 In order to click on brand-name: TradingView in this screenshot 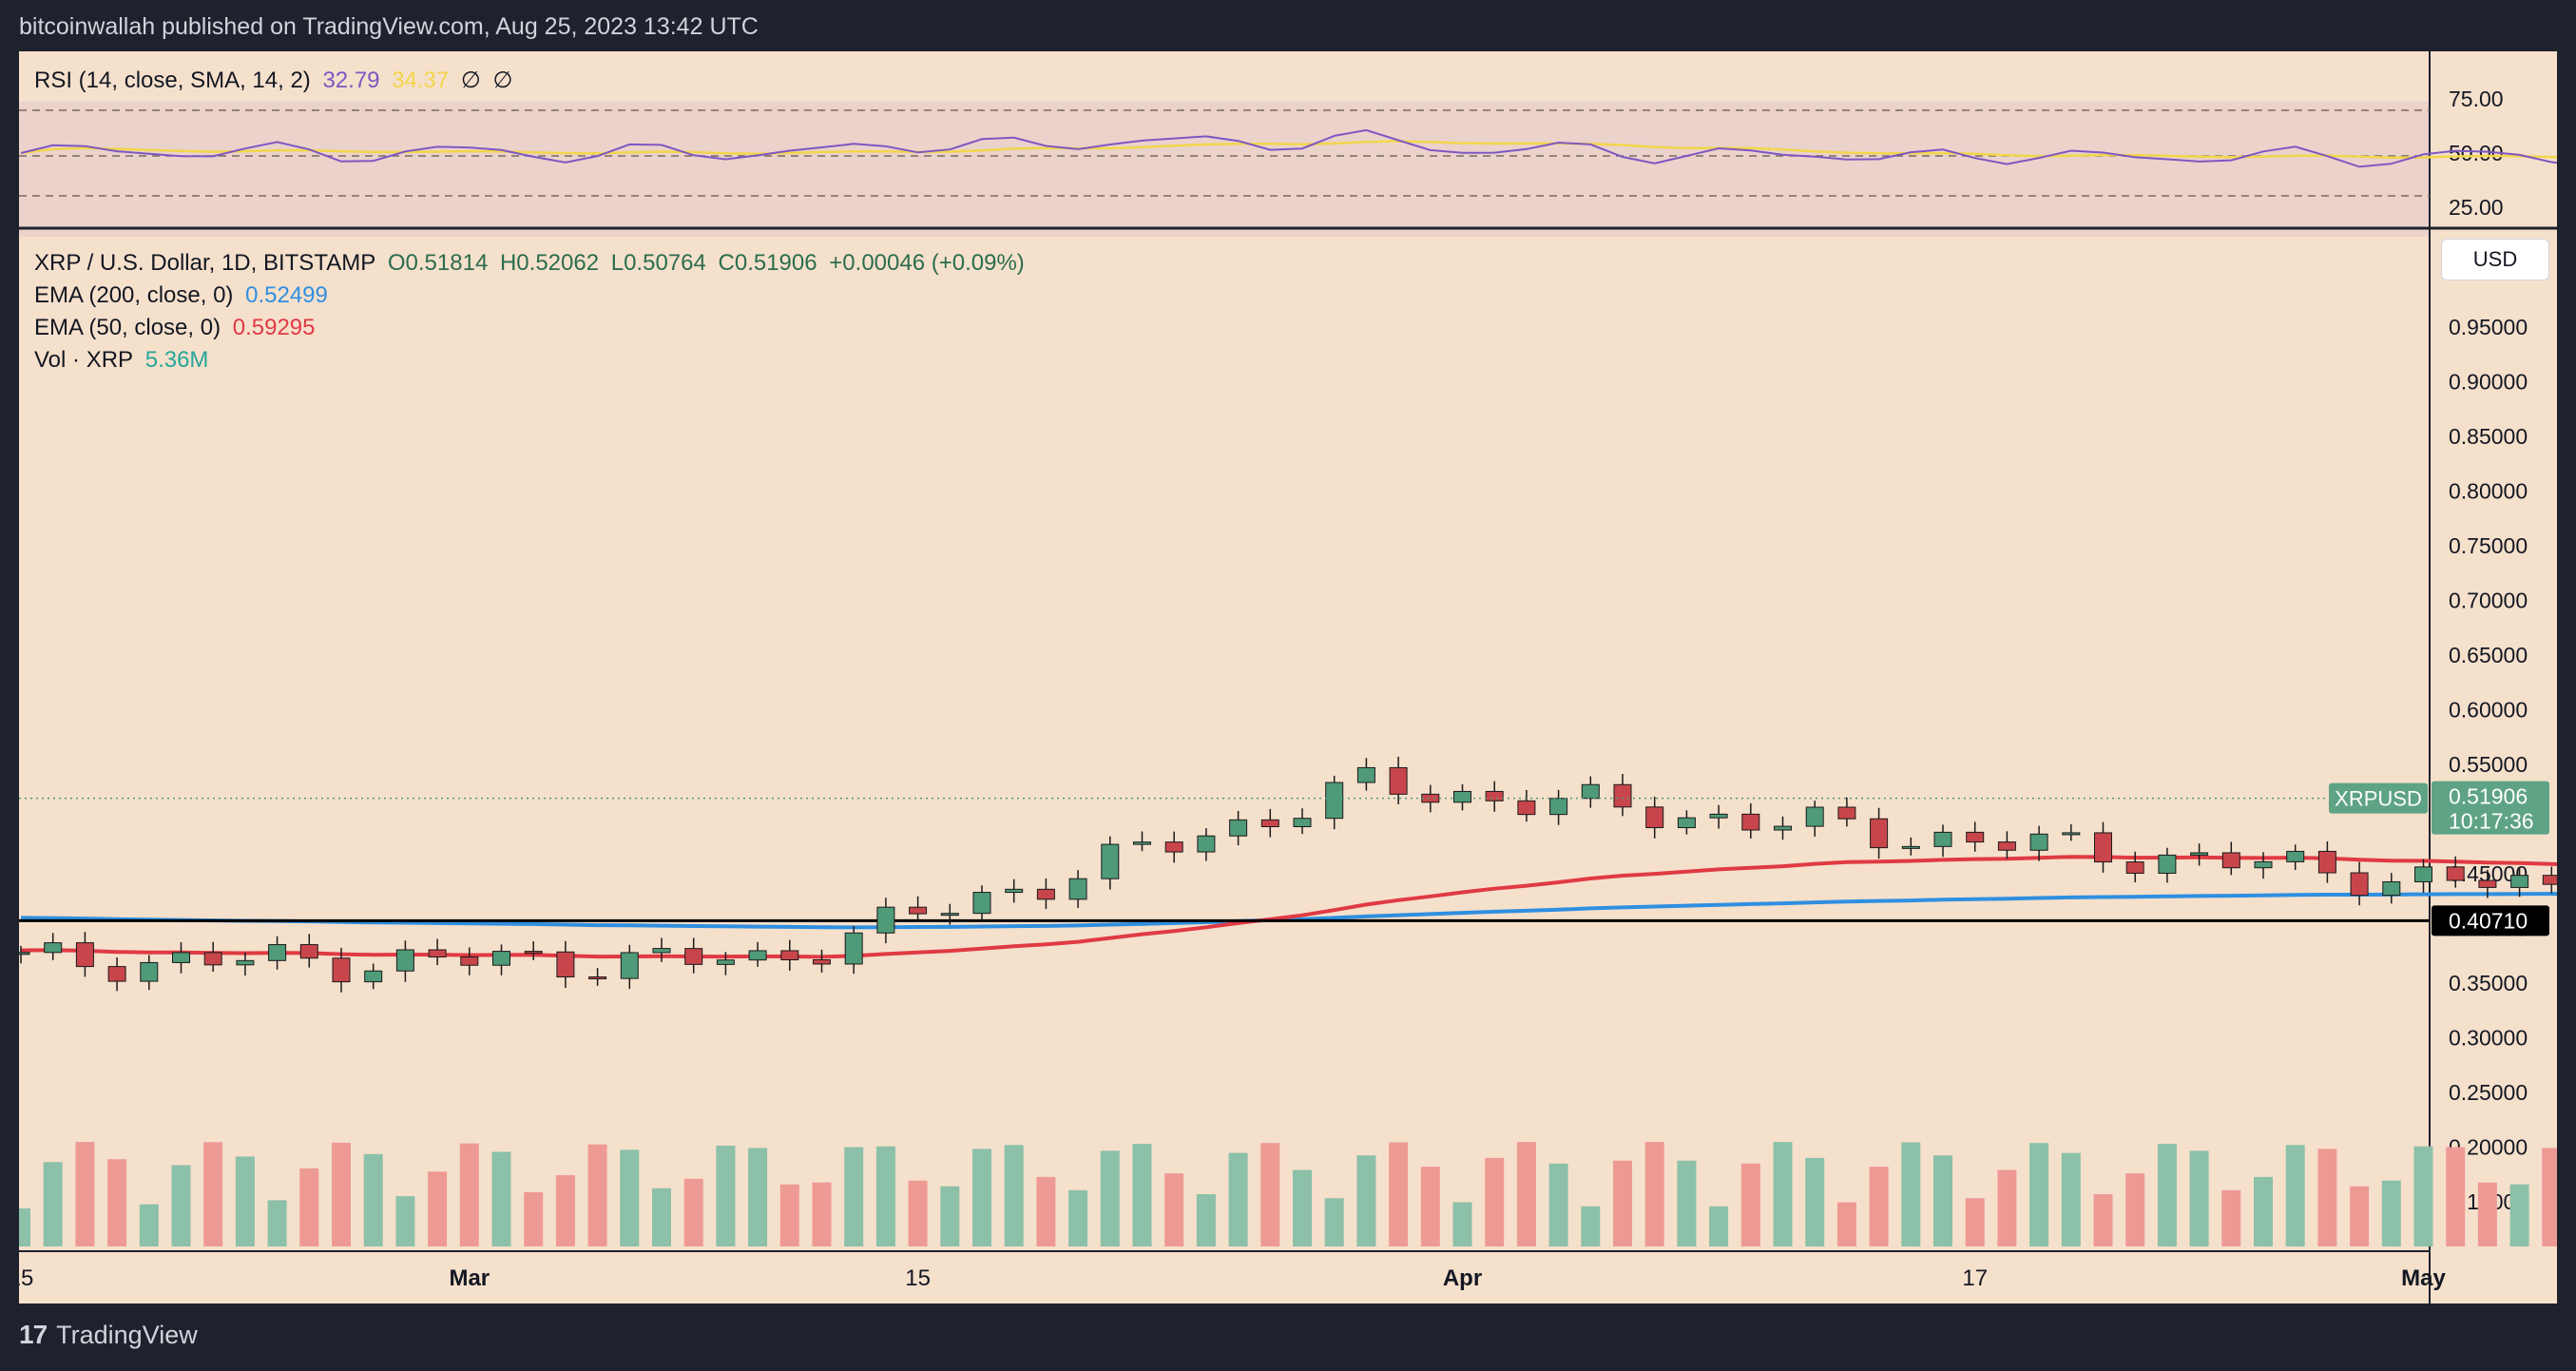, I will do `click(127, 1335)`.